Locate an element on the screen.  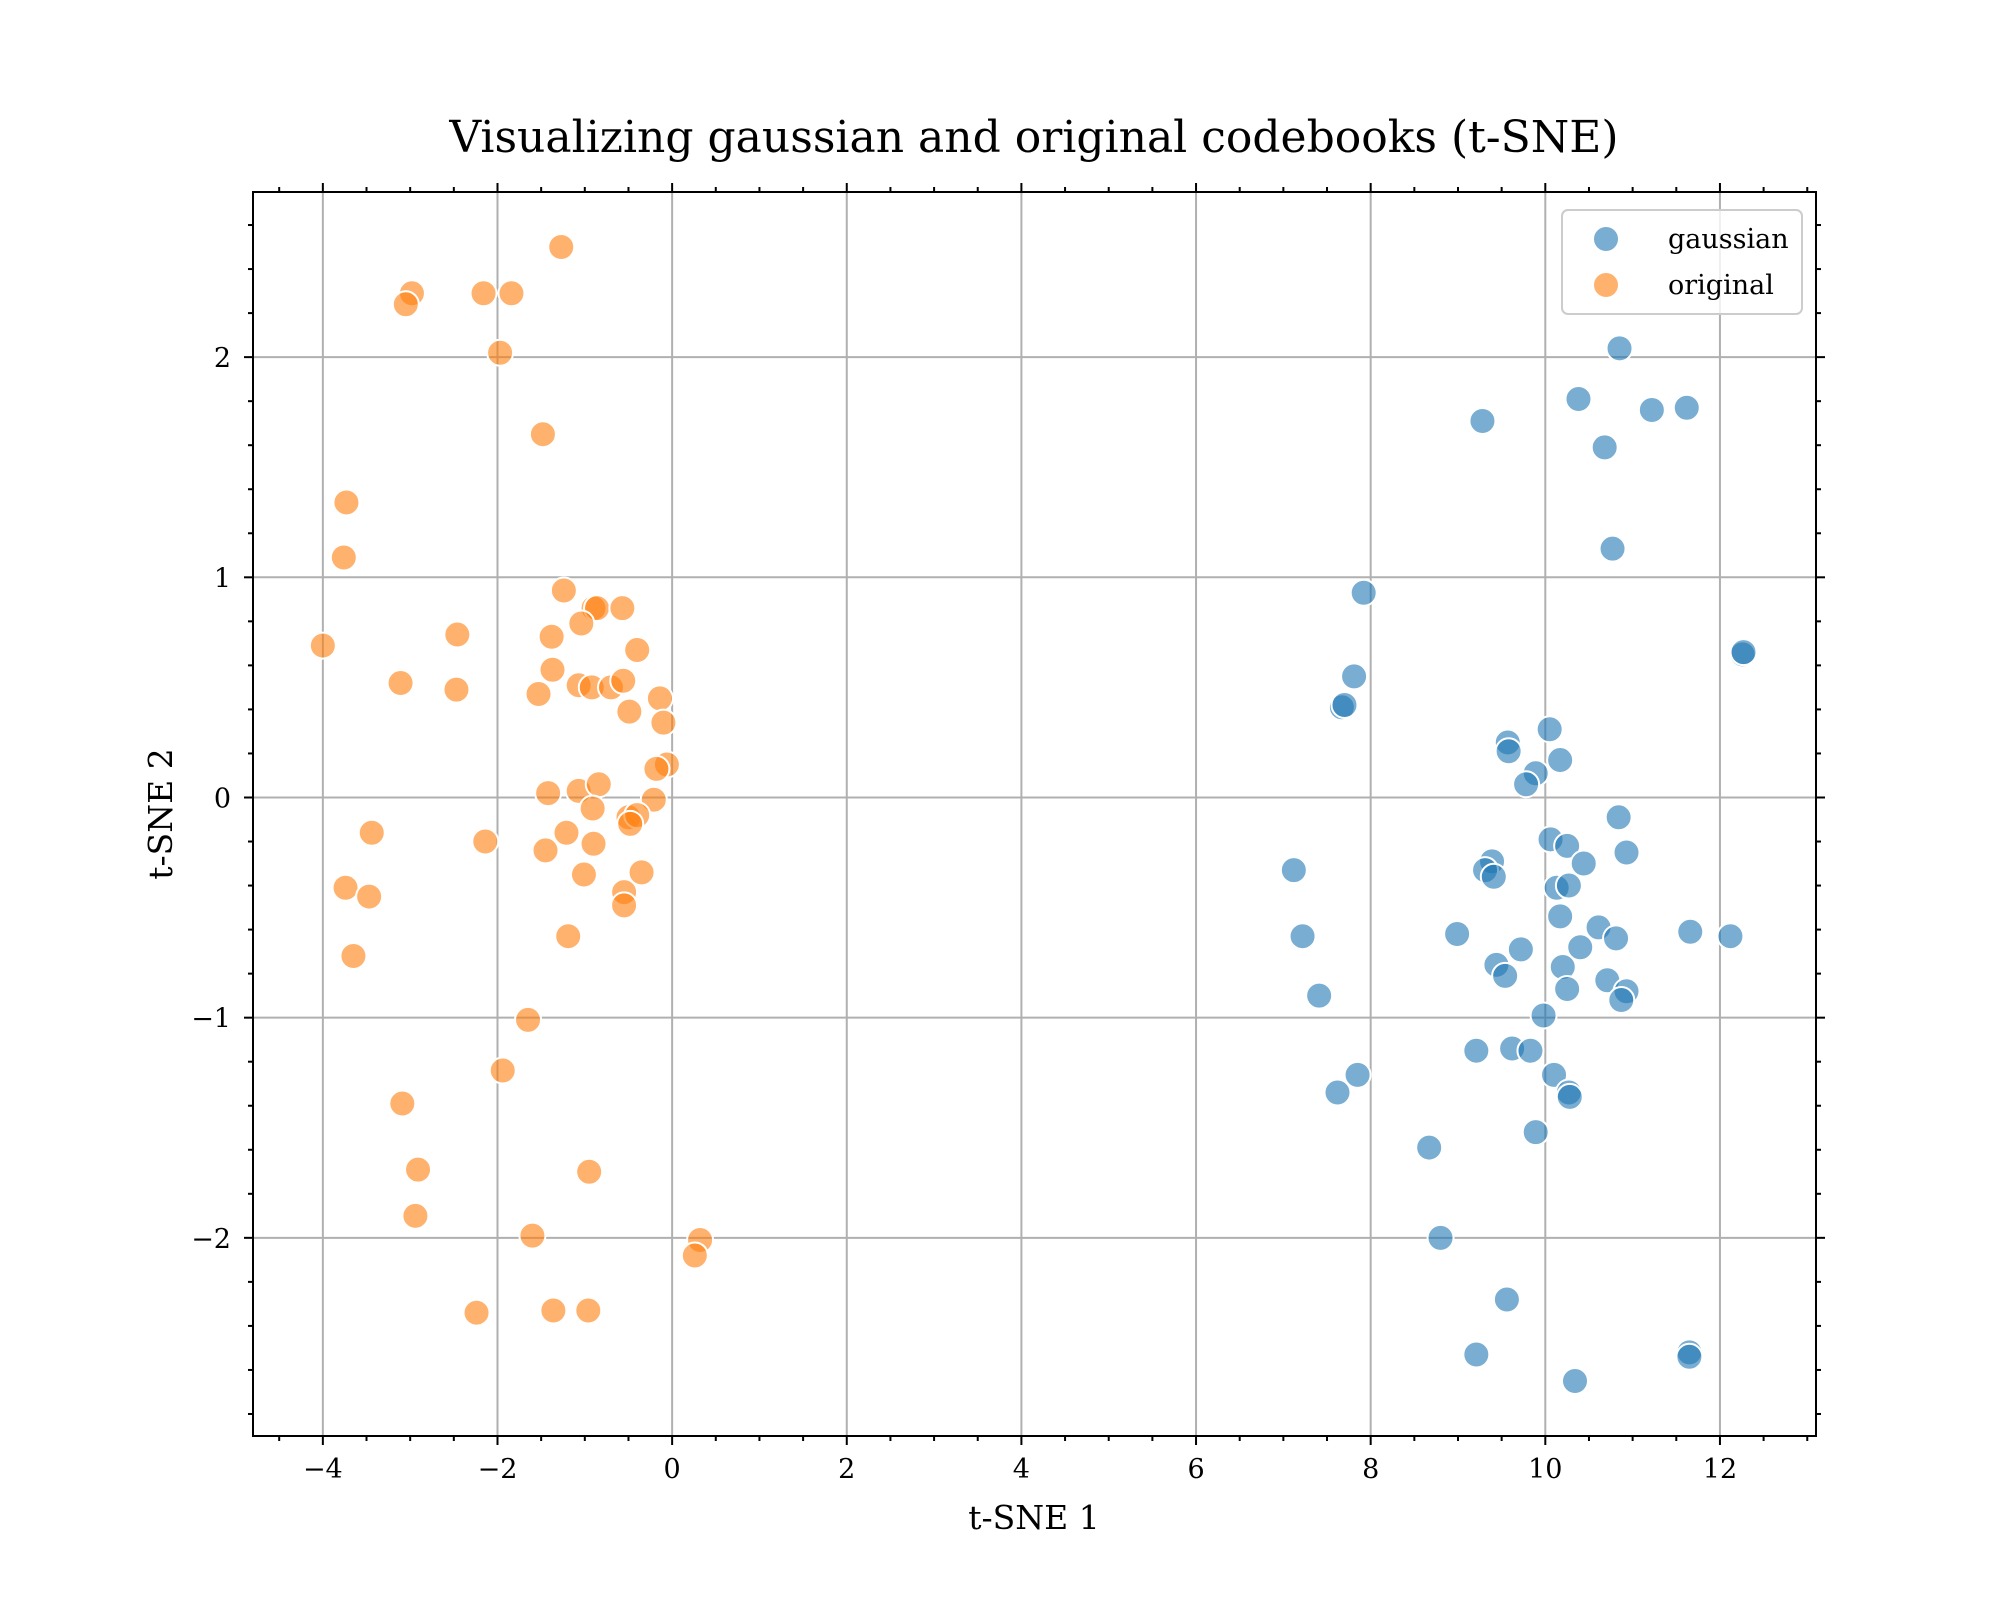
x-tick-label: −4 is located at coordinates (323, 1469).